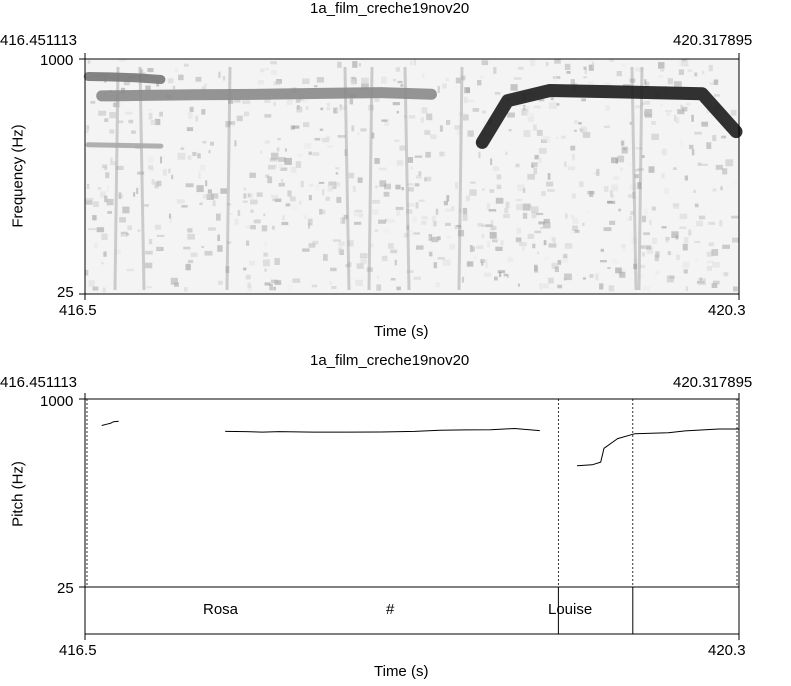 The width and height of the screenshot is (791, 686). What do you see at coordinates (713, 40) in the screenshot?
I see `spectrogram-range-end: 420.317895` at bounding box center [713, 40].